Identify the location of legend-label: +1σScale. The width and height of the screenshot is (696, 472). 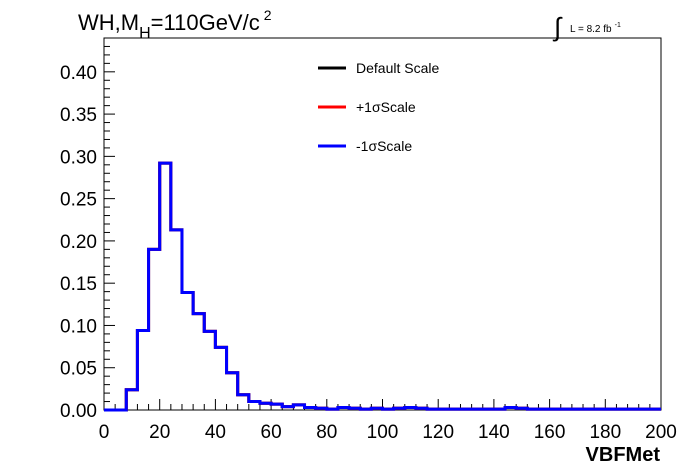
(386, 107).